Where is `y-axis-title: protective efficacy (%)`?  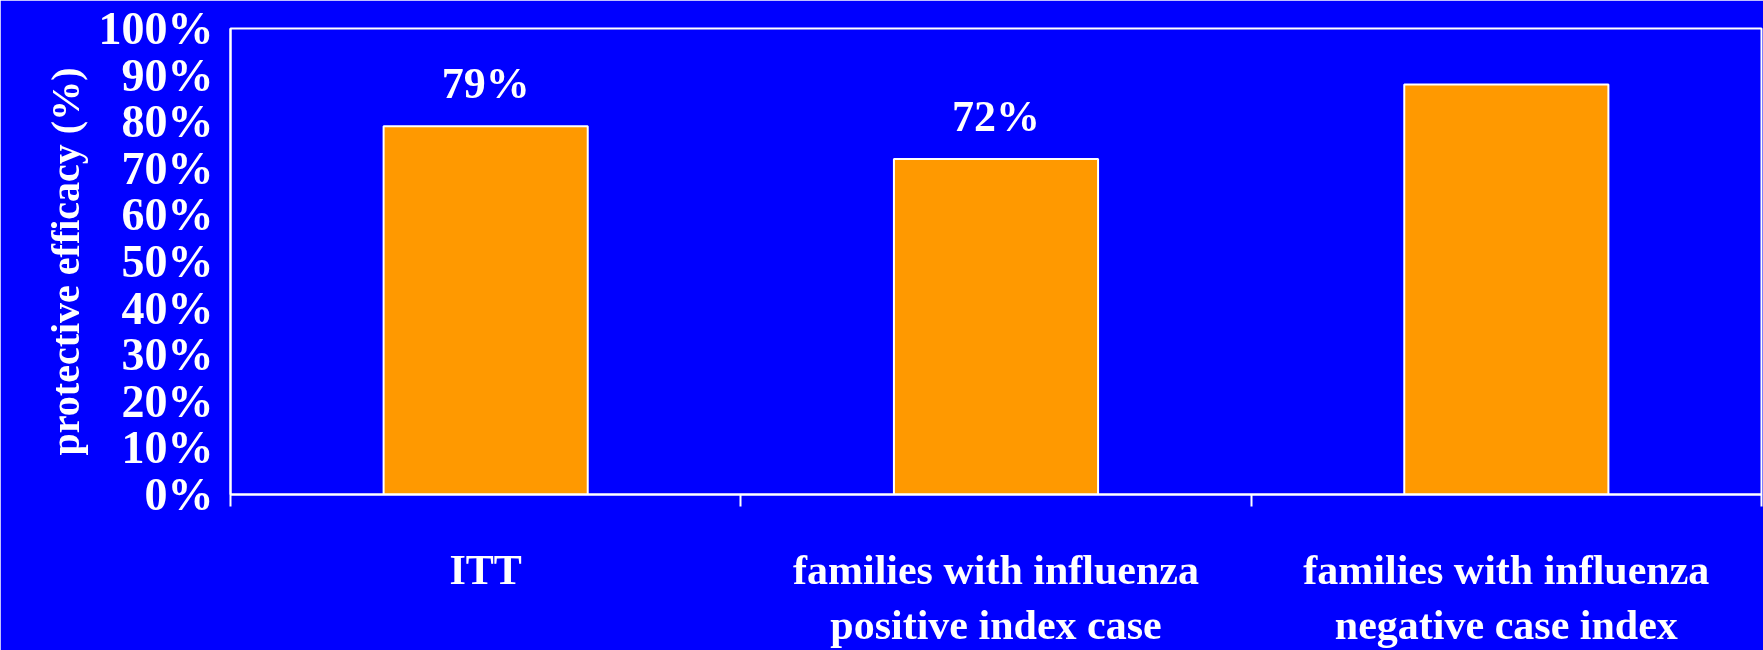 y-axis-title: protective efficacy (%) is located at coordinates (65, 261).